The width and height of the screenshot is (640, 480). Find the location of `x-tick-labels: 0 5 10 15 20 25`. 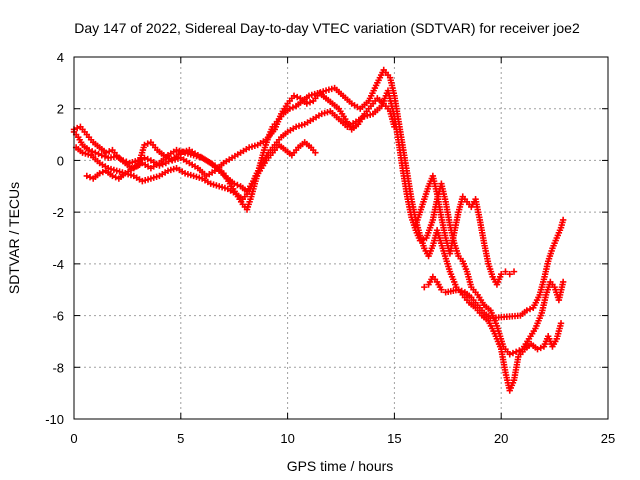

x-tick-labels: 0 5 10 15 20 25 is located at coordinates (342, 438).